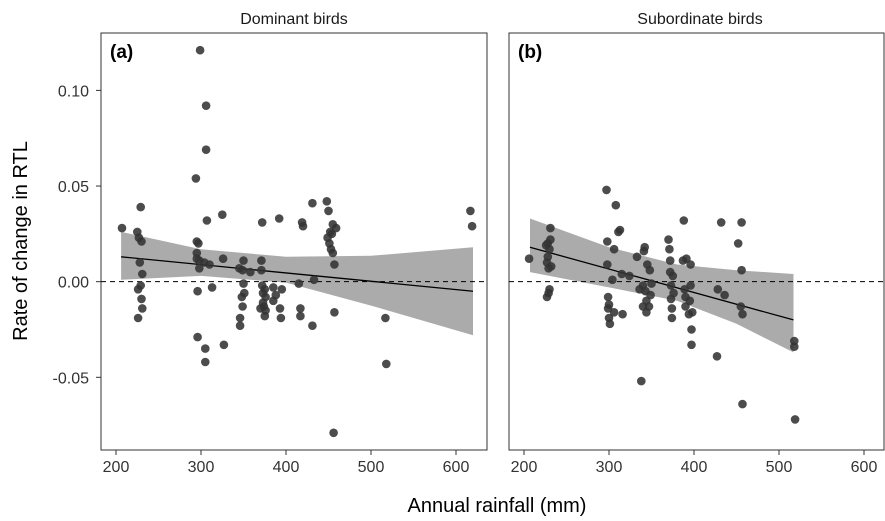  What do you see at coordinates (77, 235) in the screenshot?
I see `y-axis: -0.05 0.00 0.05 0.10` at bounding box center [77, 235].